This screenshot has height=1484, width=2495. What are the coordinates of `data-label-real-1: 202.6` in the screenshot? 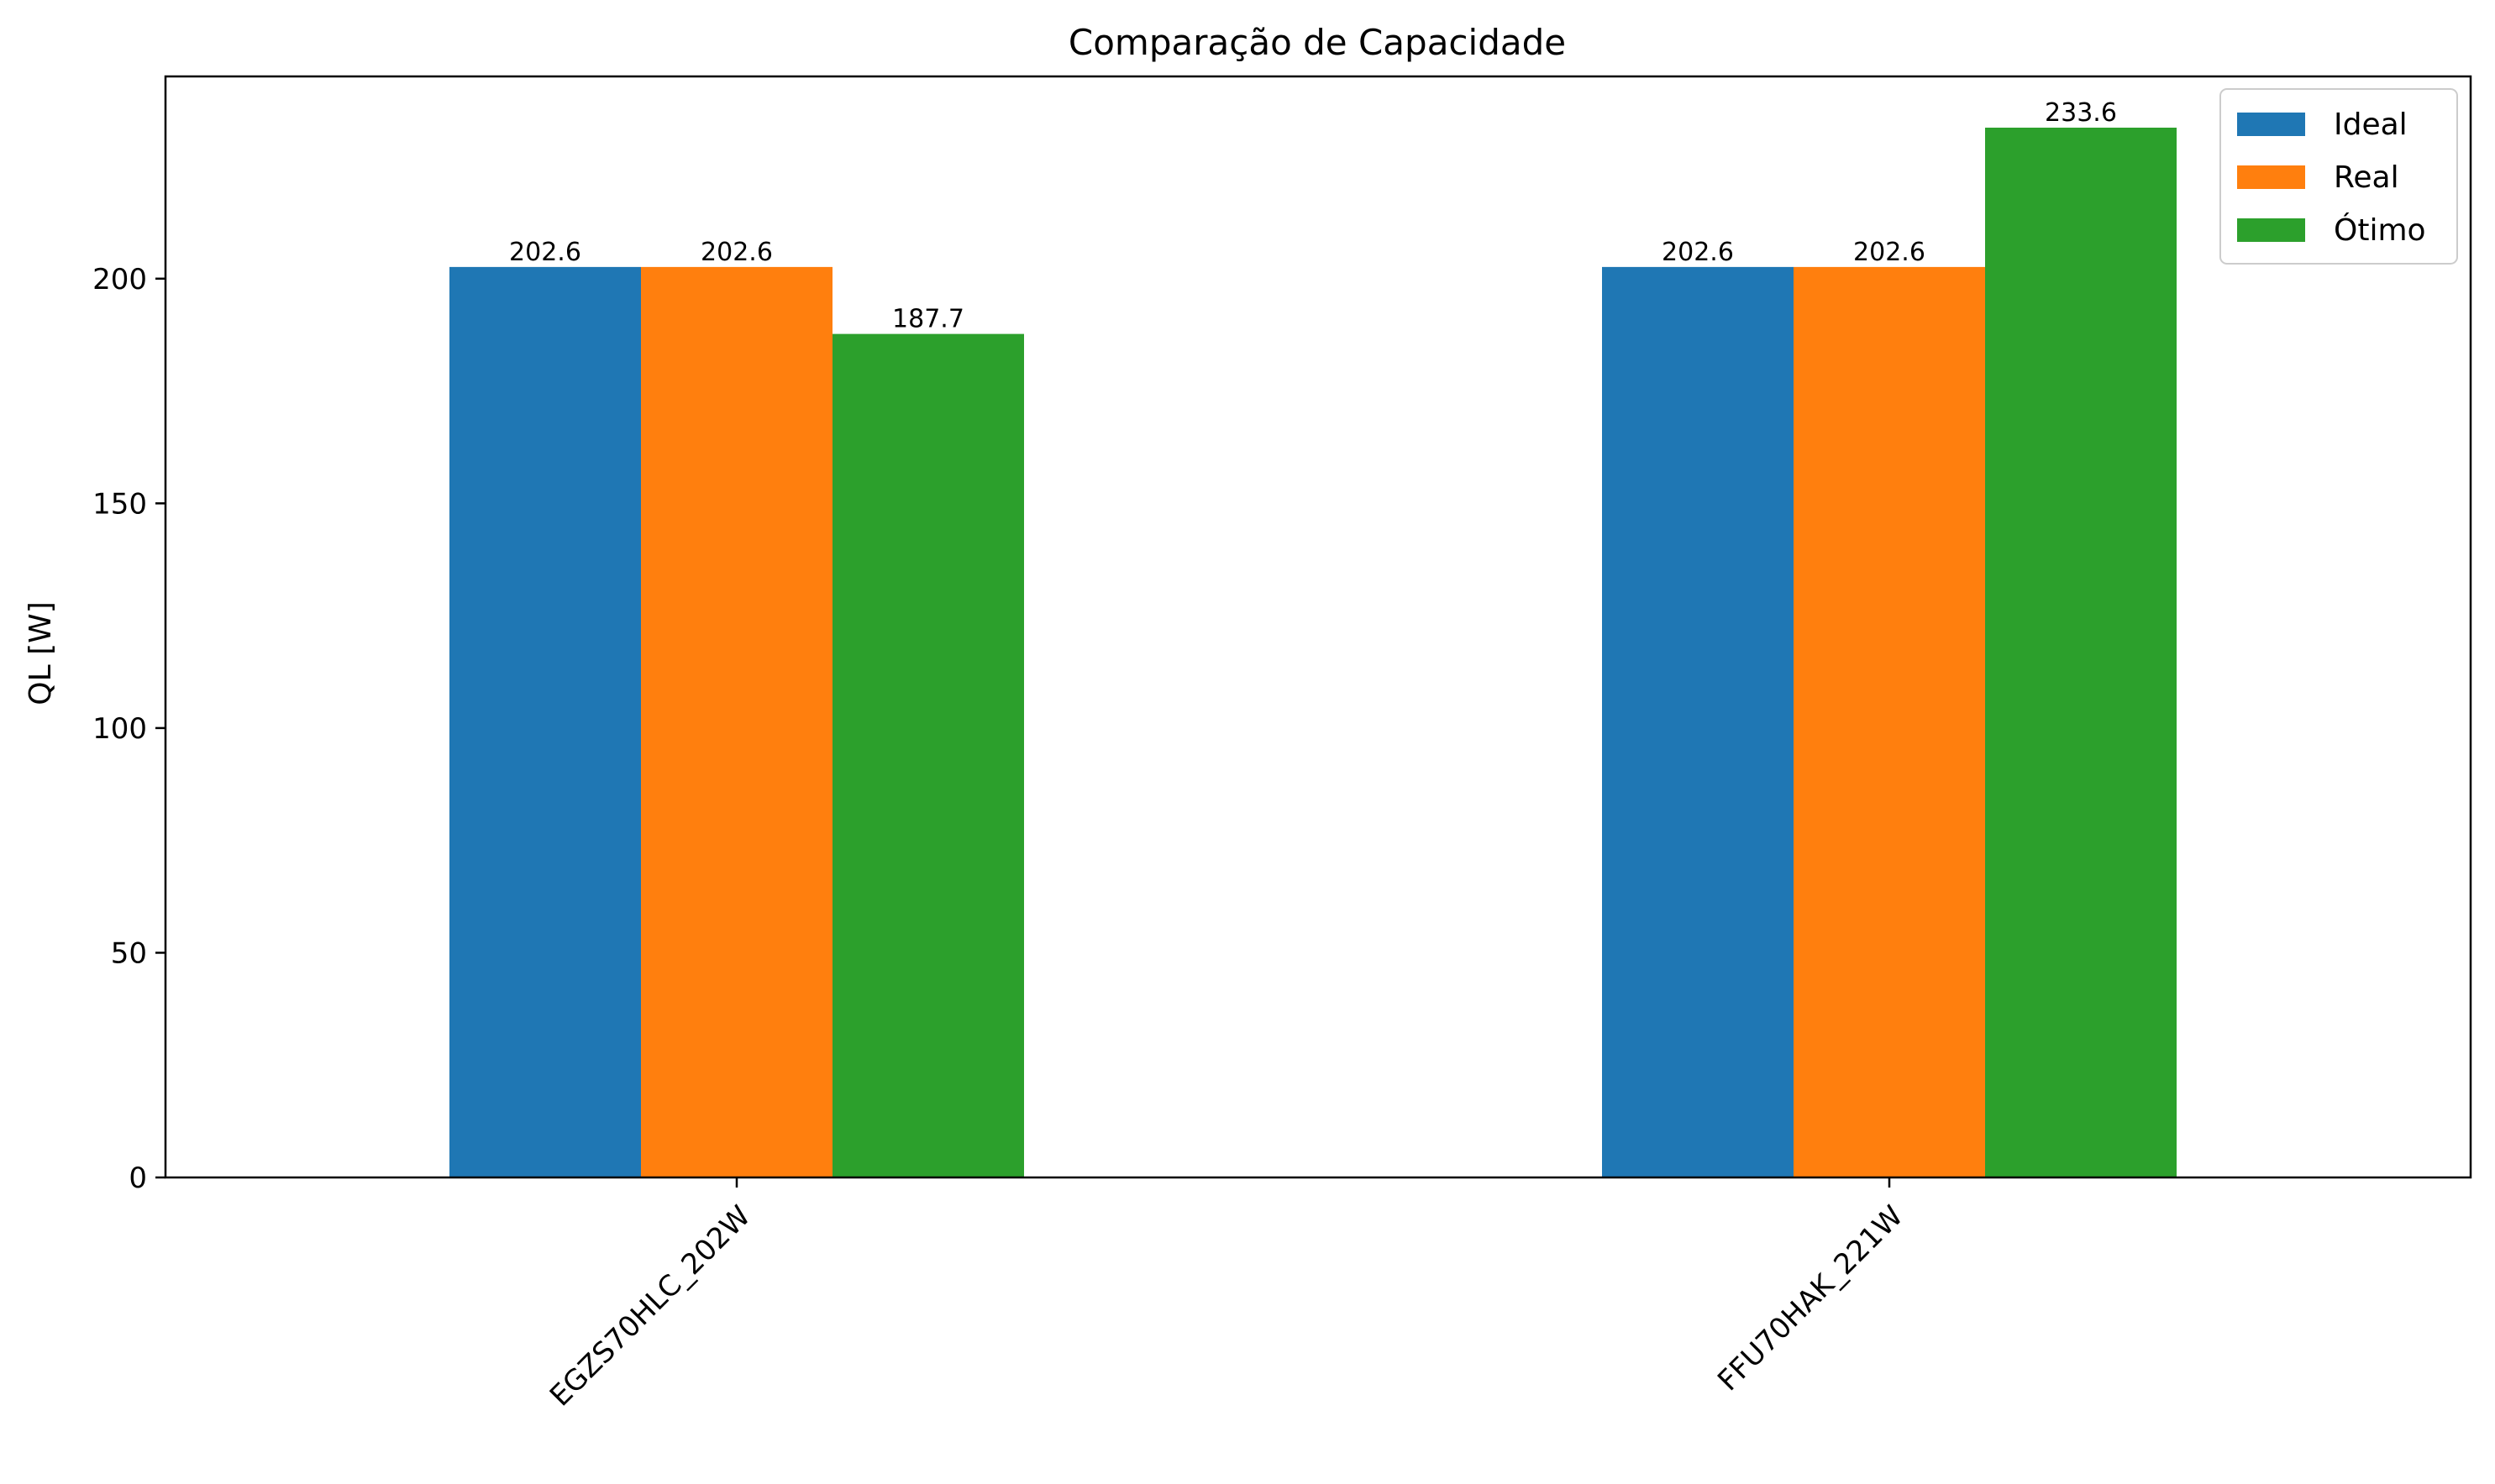 It's located at (1889, 253).